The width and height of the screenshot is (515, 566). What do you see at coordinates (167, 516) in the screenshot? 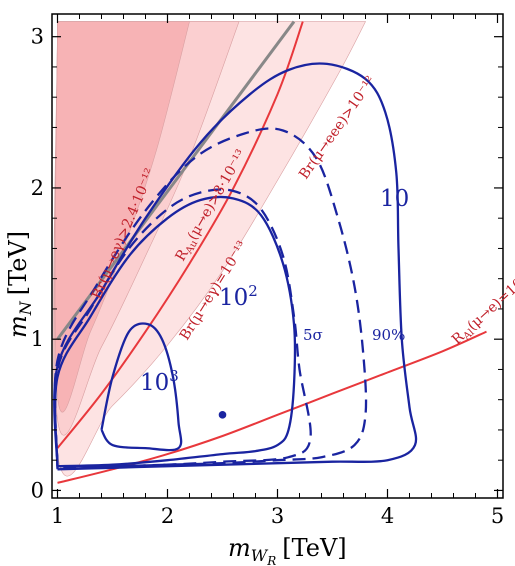
I see `x-tick-label: 2` at bounding box center [167, 516].